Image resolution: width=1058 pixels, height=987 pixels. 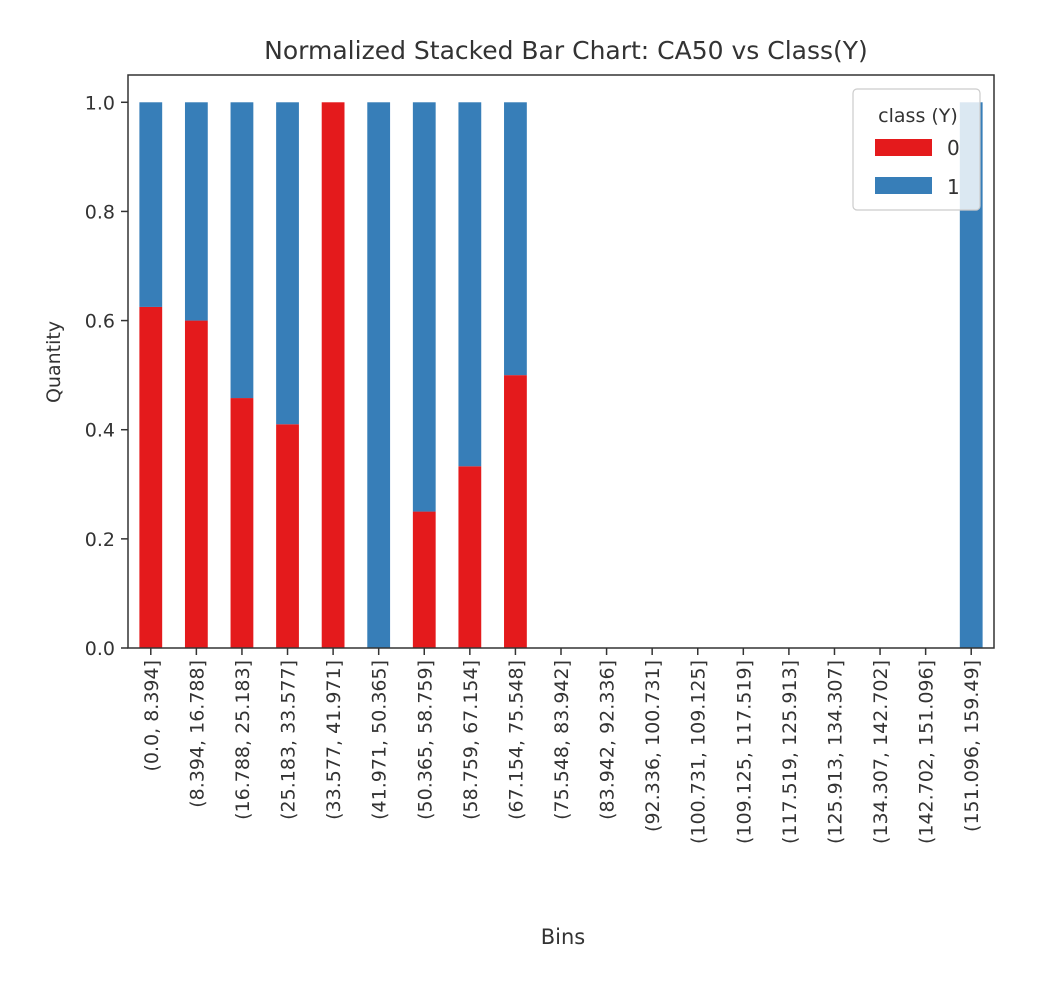 I want to click on y-tick-label-5: 1.0, so click(x=100, y=103).